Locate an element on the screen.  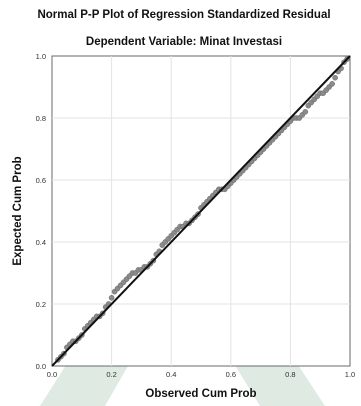
y-axis-title: Expected Cum Prob is located at coordinates (18, 210).